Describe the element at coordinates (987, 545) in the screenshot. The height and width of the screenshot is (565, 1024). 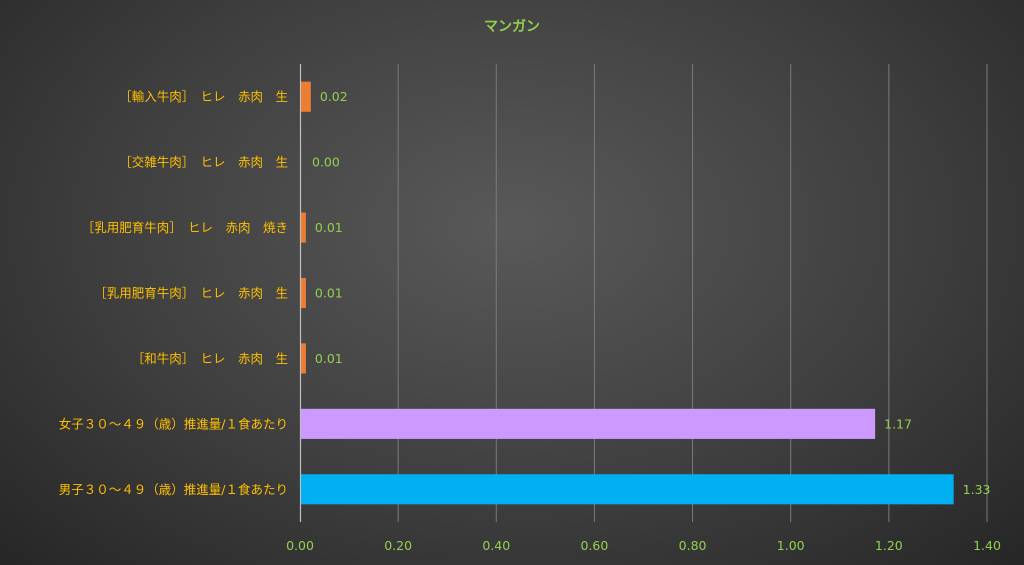
I see `x-tick-label: 1.40` at that location.